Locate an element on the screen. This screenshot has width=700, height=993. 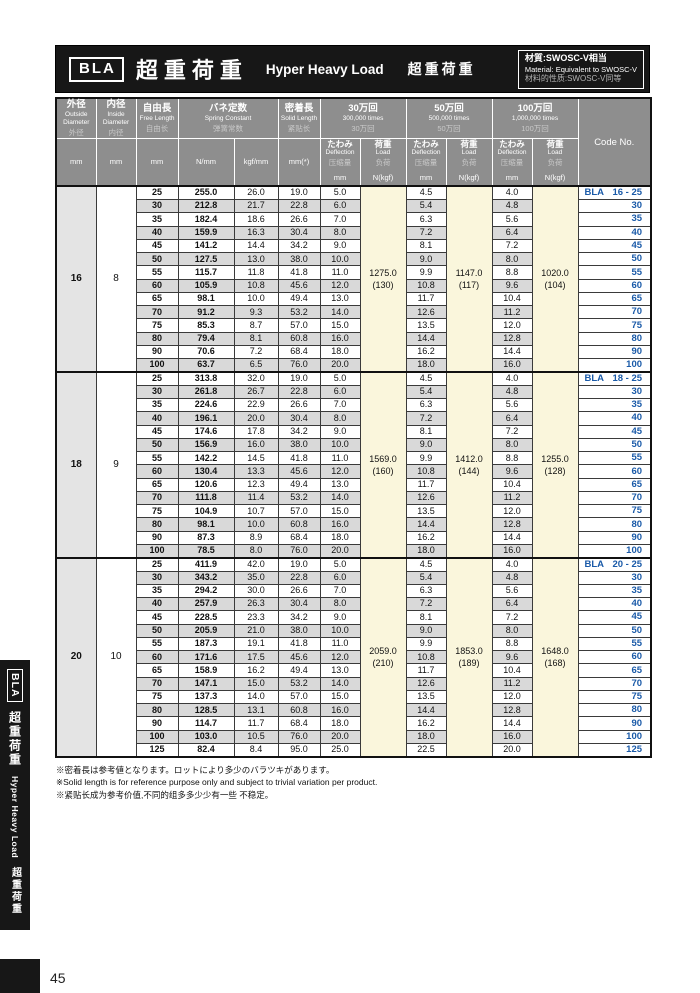
material-en: Material: Equivalent to SWOSC-V is located at coordinates (580, 69).